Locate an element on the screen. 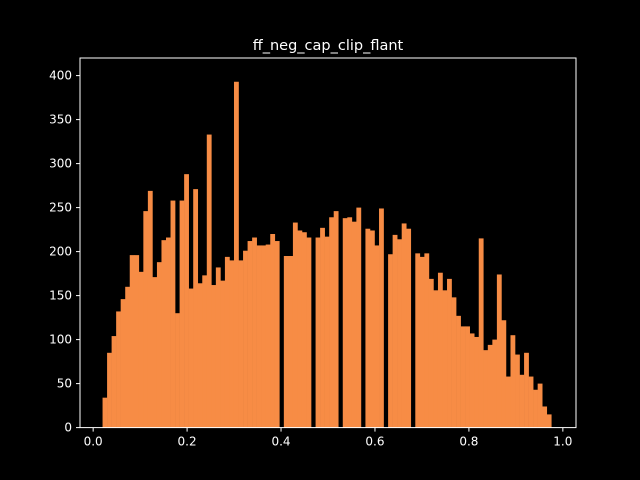  x-tick-label: 0.0 is located at coordinates (93, 442).